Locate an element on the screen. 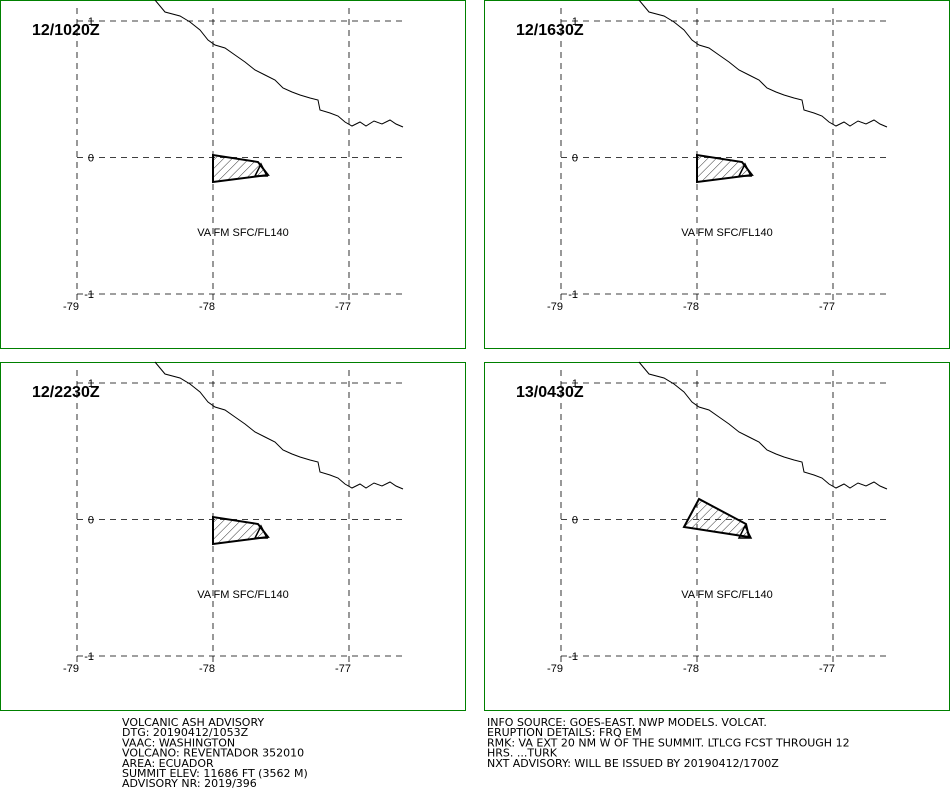 This screenshot has height=812, width=950. valid-time: 12/2230Z is located at coordinates (66, 392).